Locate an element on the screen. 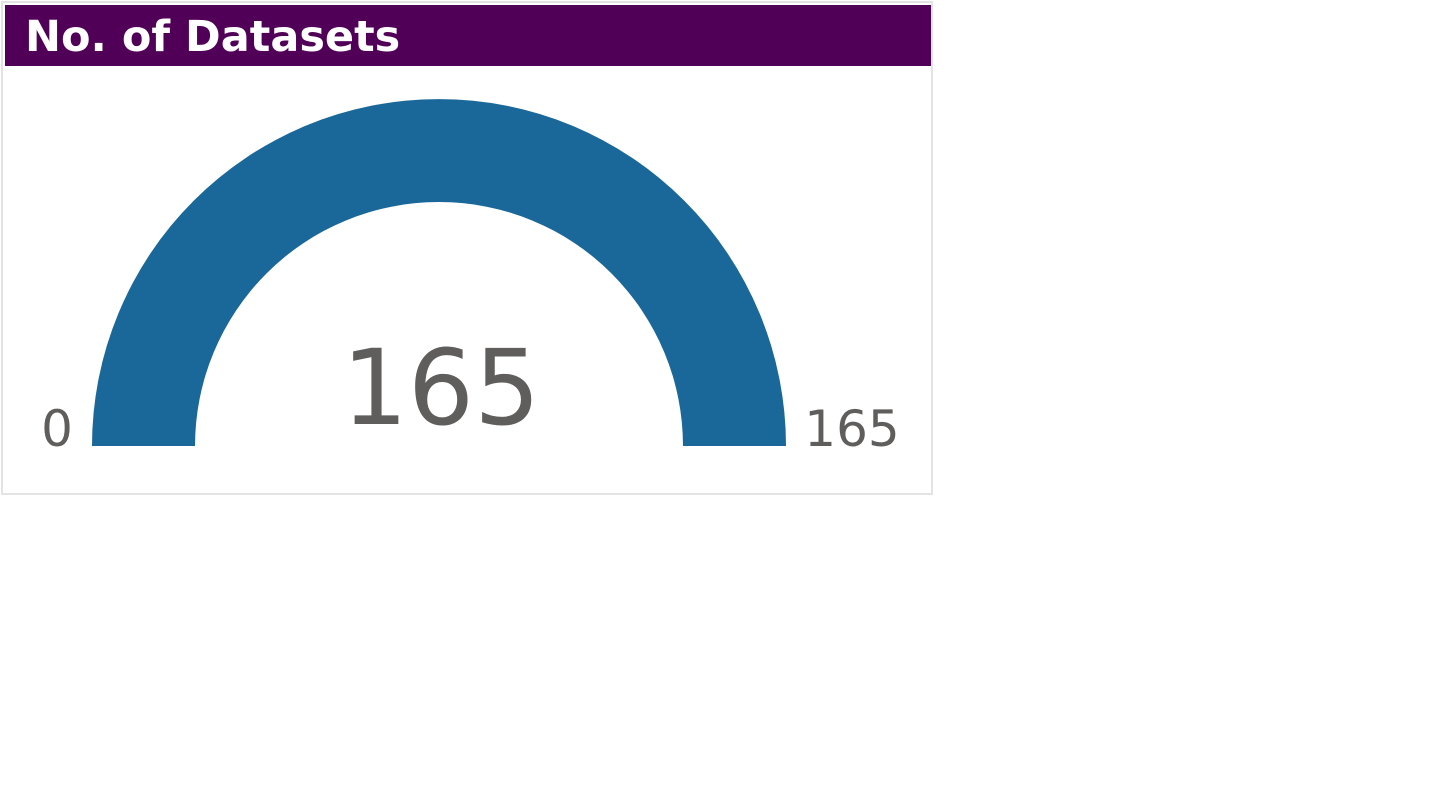  gauge-value-label: 165 is located at coordinates (441, 388).